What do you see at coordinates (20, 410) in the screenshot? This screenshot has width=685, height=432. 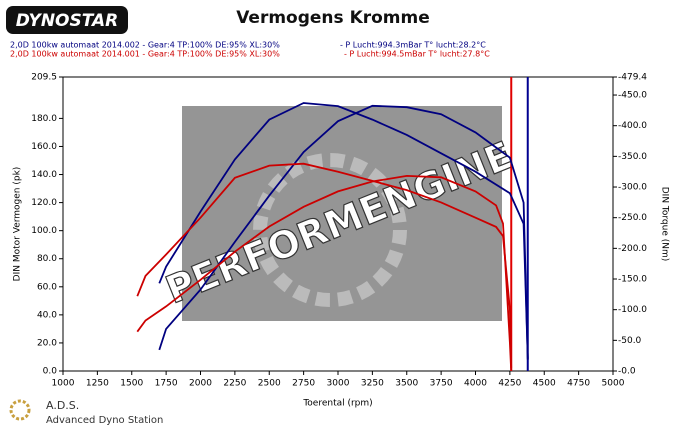 I see `footer-icon` at bounding box center [20, 410].